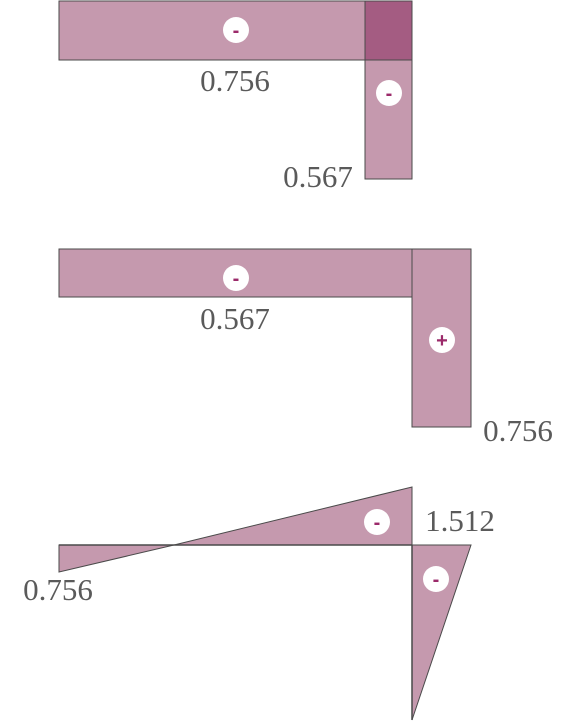 The height and width of the screenshot is (724, 577). I want to click on diagram-2-beam-value: 0.567, so click(235, 318).